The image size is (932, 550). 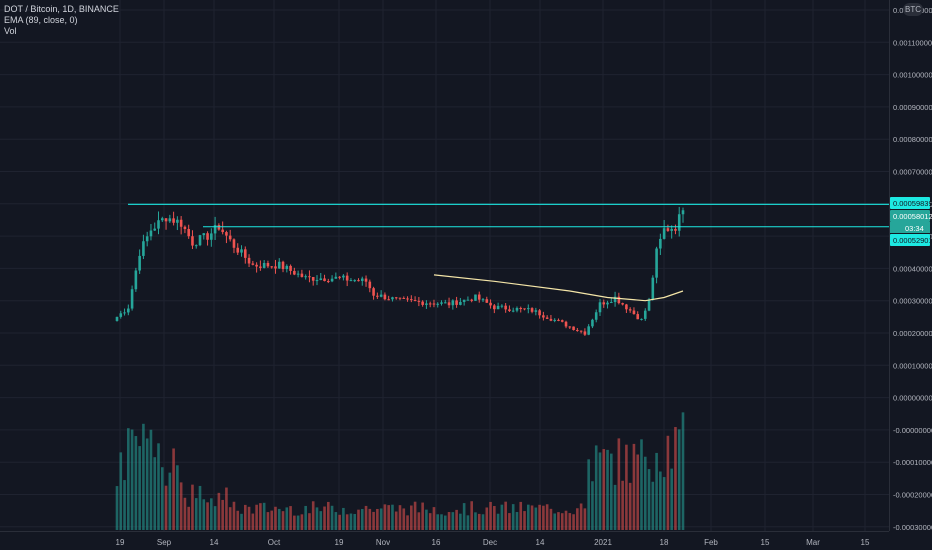 I want to click on price-tick-label: -0.00030000, so click(x=912, y=527).